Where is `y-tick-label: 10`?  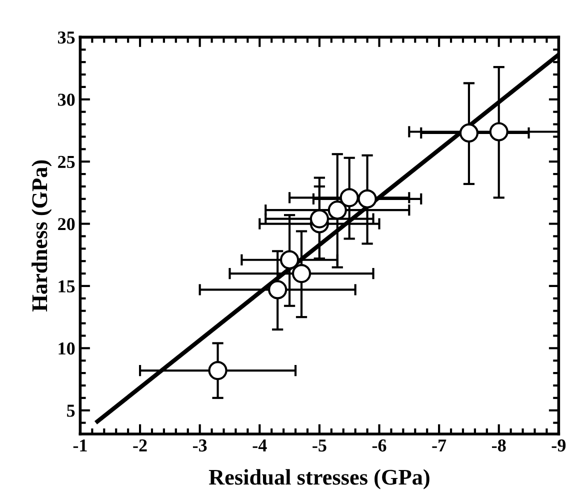 y-tick-label: 10 is located at coordinates (66, 348).